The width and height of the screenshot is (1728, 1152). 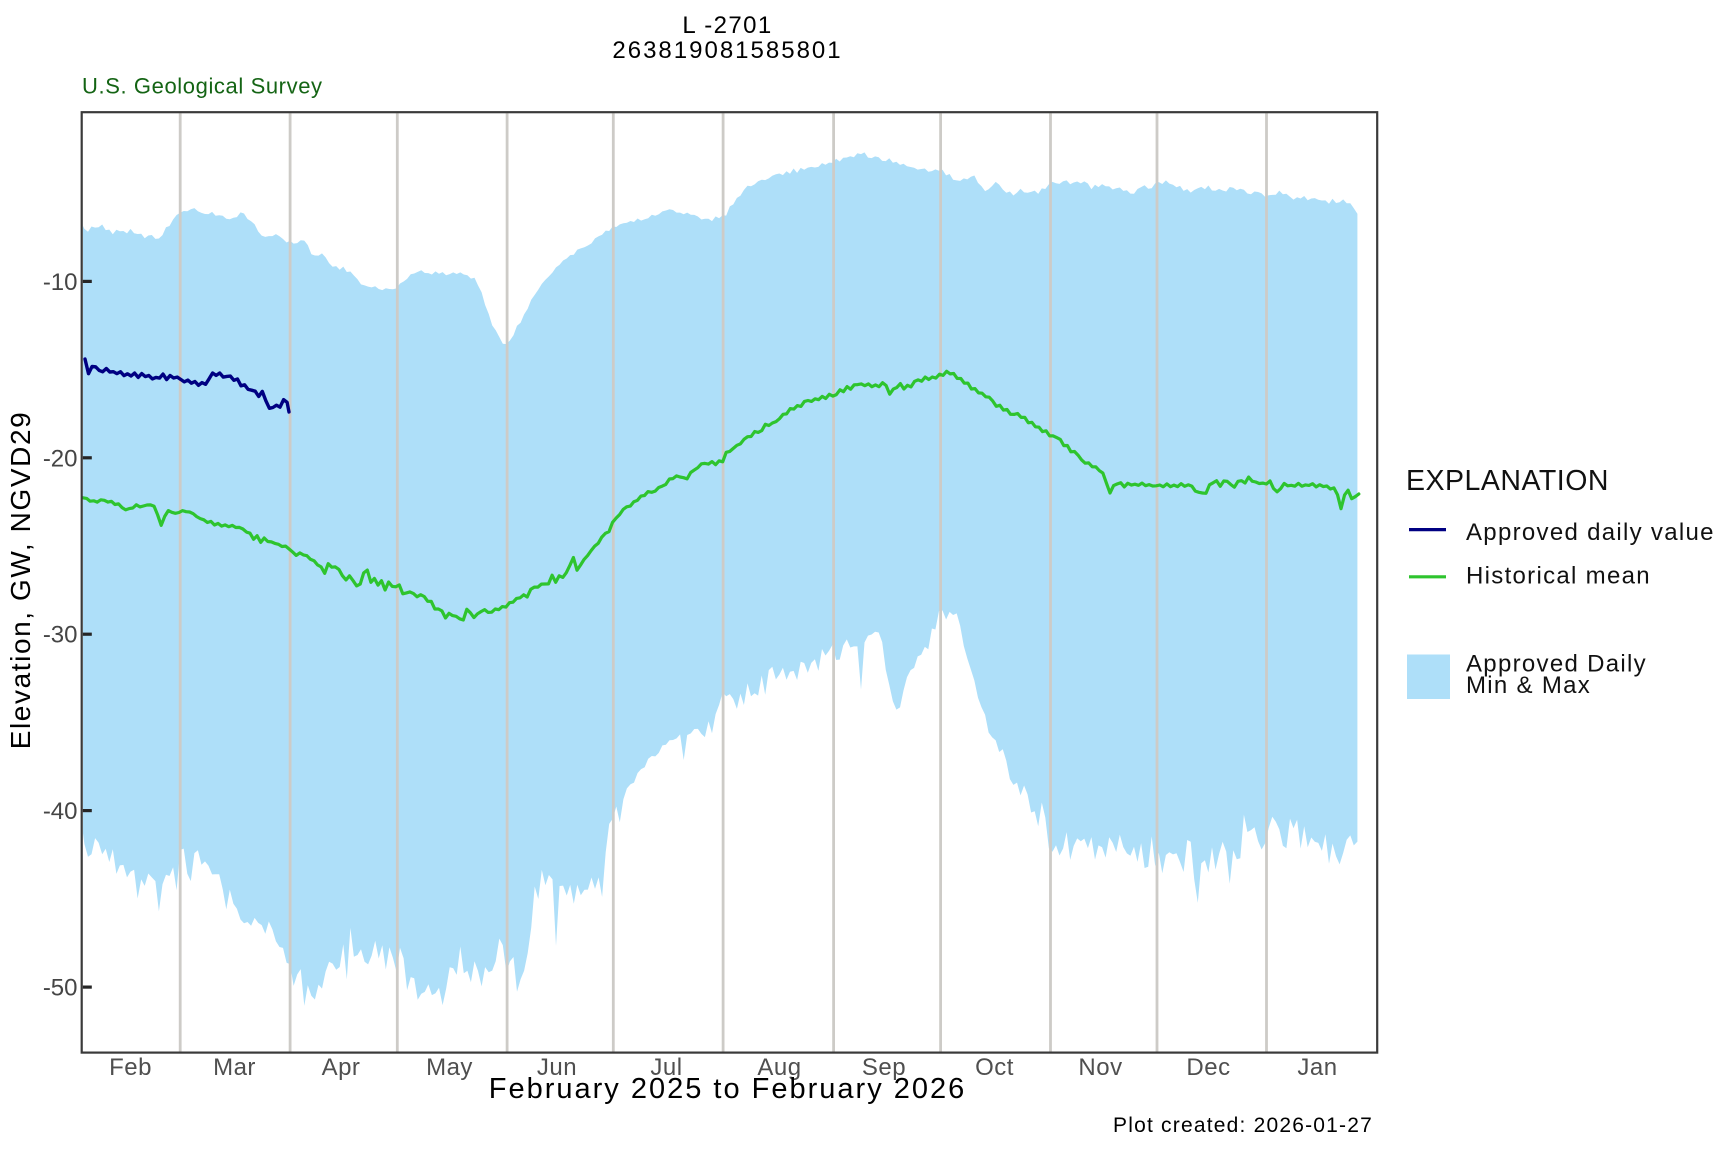 I want to click on svg-text: Min & Max, so click(x=1528, y=685).